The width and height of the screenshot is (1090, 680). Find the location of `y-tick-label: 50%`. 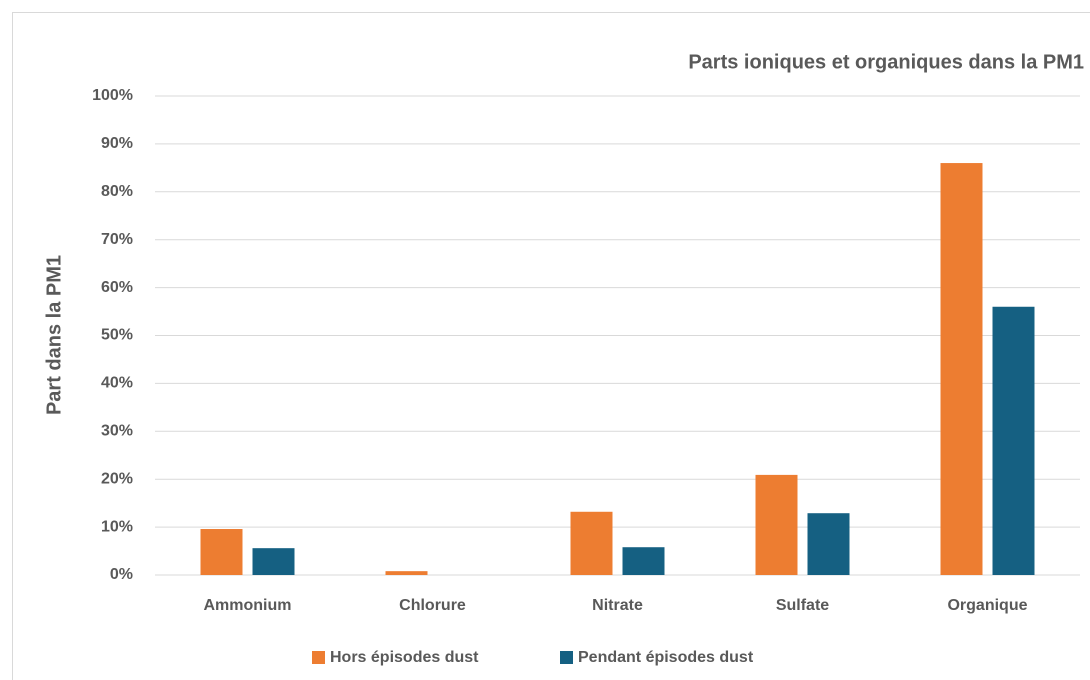

y-tick-label: 50% is located at coordinates (117, 335).